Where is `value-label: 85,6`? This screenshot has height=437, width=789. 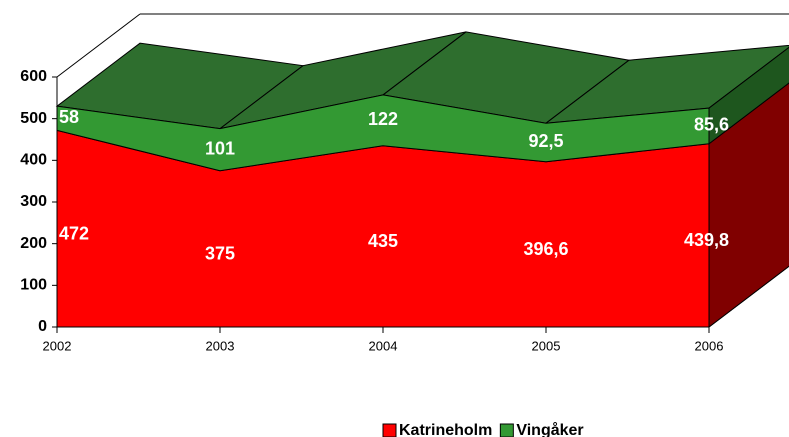
value-label: 85,6 is located at coordinates (711, 125).